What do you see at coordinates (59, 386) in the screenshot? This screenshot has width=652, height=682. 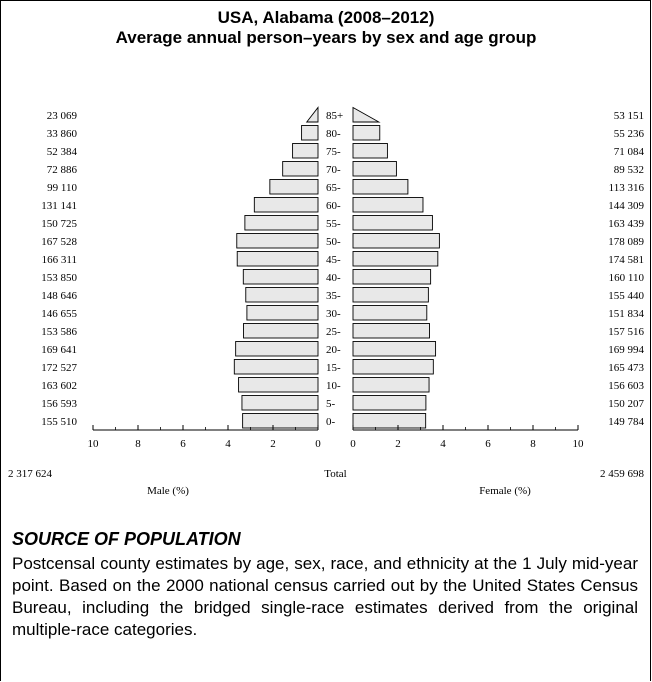 I see `male-count-10-: 163 602` at bounding box center [59, 386].